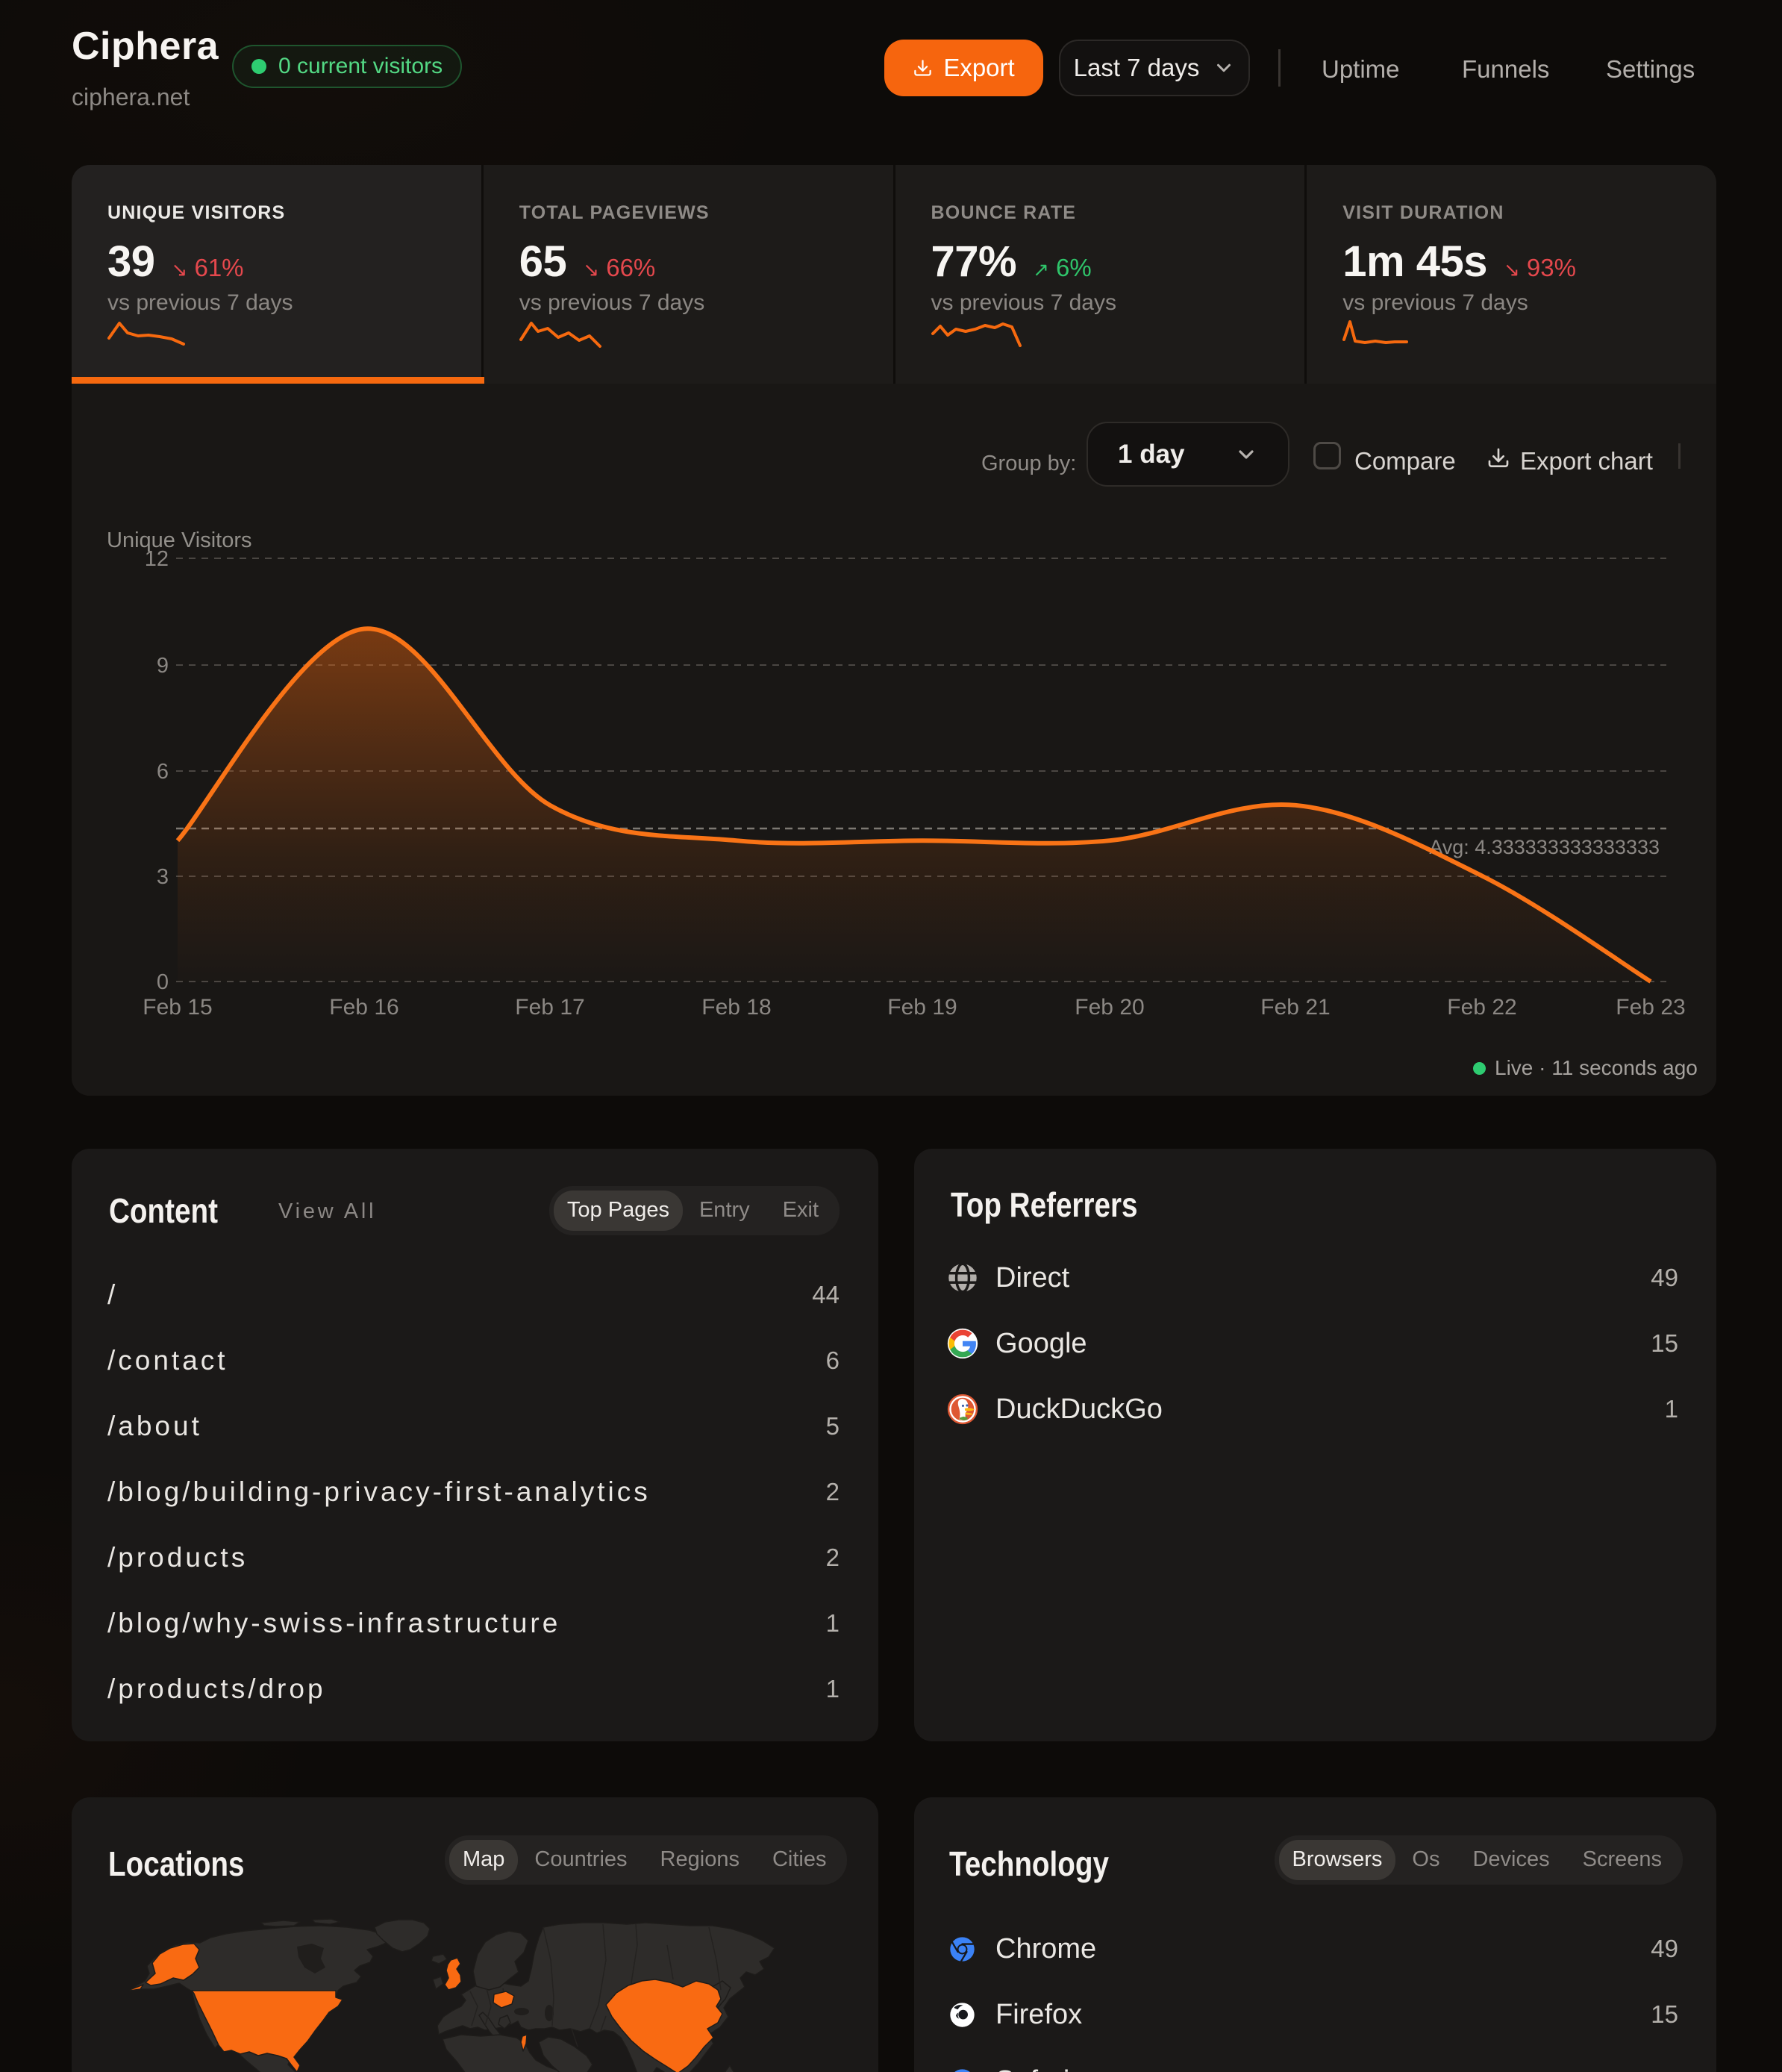 This screenshot has height=2072, width=1782. I want to click on svg-text: Feb 15, so click(177, 1007).